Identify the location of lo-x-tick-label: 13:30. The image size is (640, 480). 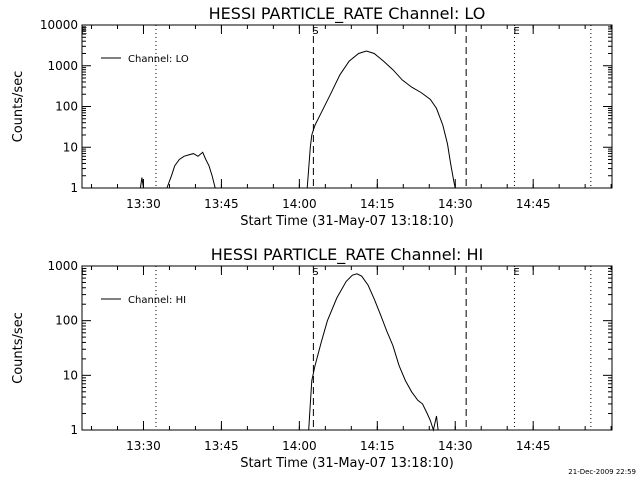
(143, 204).